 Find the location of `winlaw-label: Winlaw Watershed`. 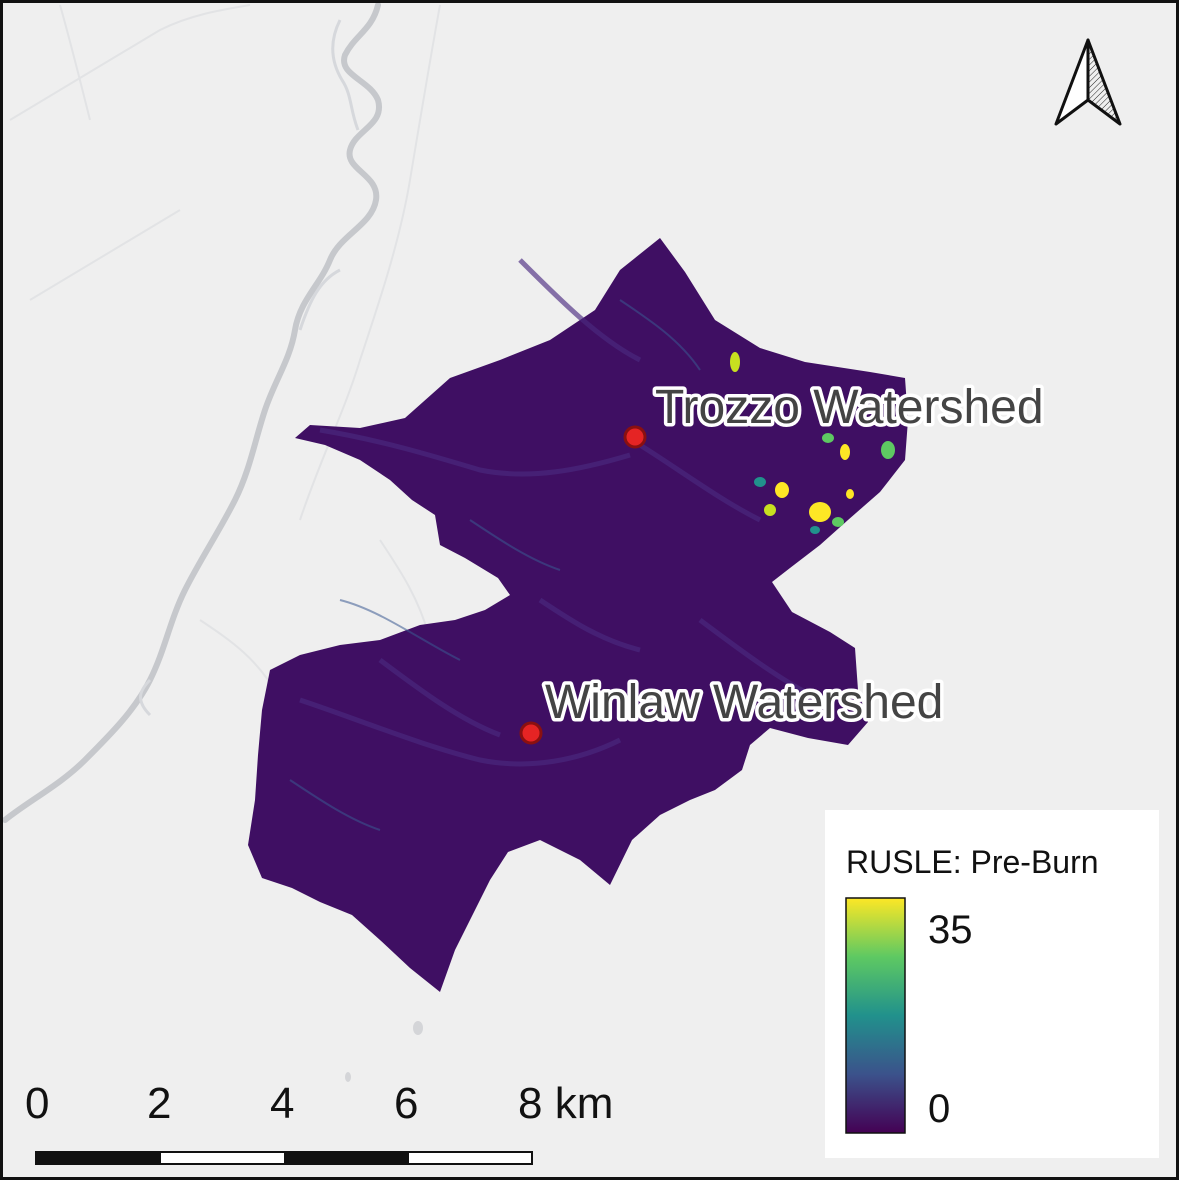

winlaw-label: Winlaw Watershed is located at coordinates (744, 702).